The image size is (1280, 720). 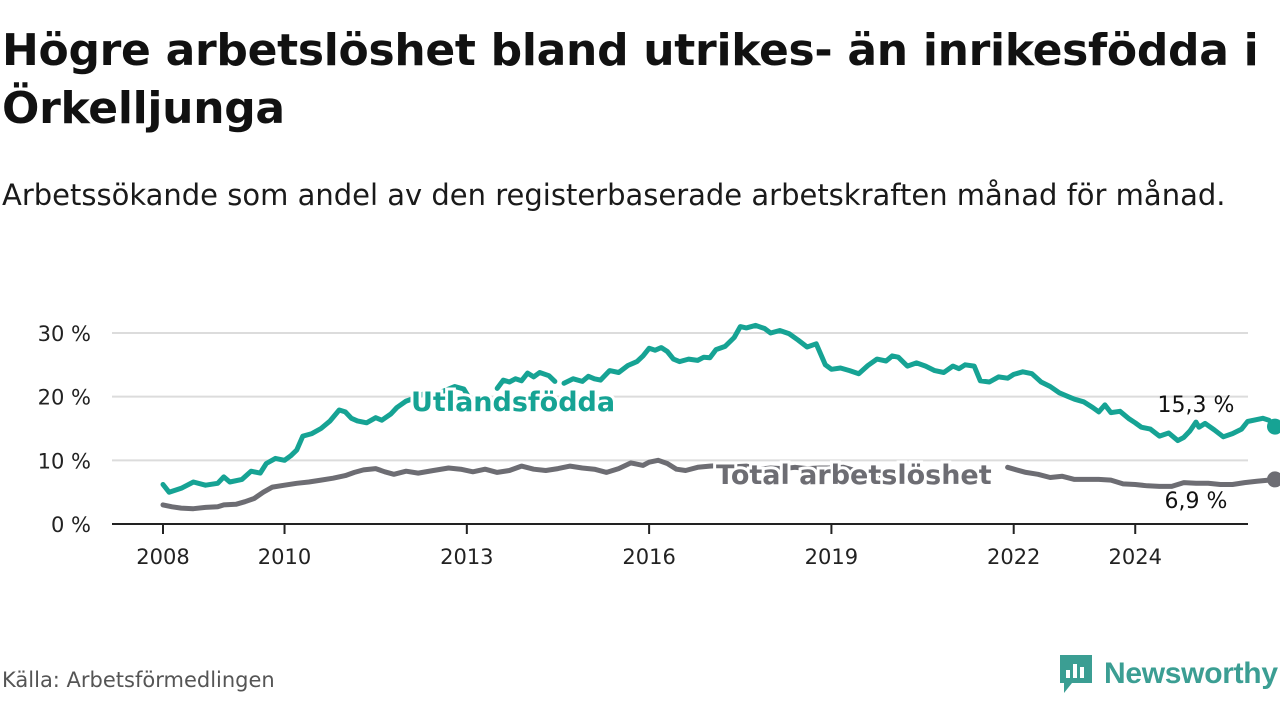 What do you see at coordinates (831, 557) in the screenshot?
I see `x-tick-label: 2019` at bounding box center [831, 557].